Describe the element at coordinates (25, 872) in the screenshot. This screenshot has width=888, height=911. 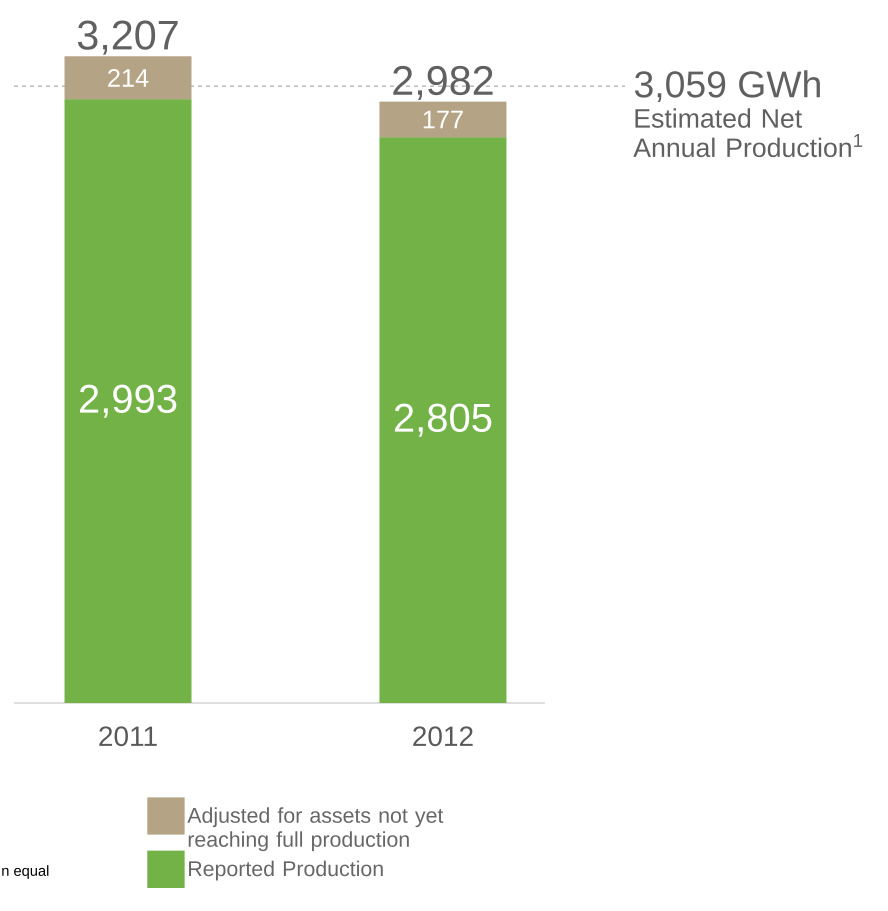
I see `text: n equal` at that location.